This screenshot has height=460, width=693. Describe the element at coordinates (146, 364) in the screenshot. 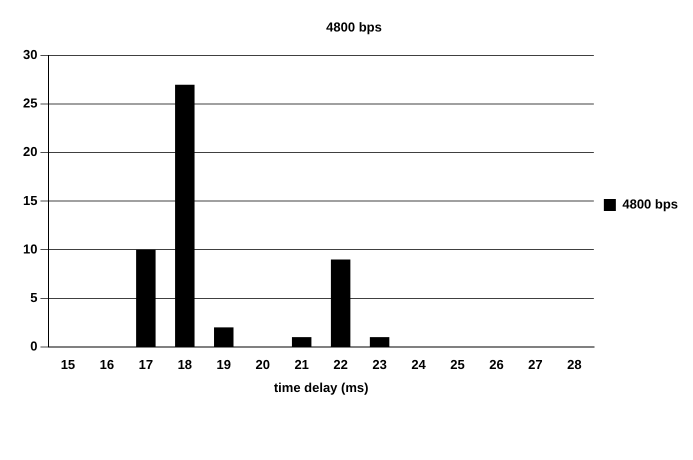

I see `x-tick-label: 17` at that location.